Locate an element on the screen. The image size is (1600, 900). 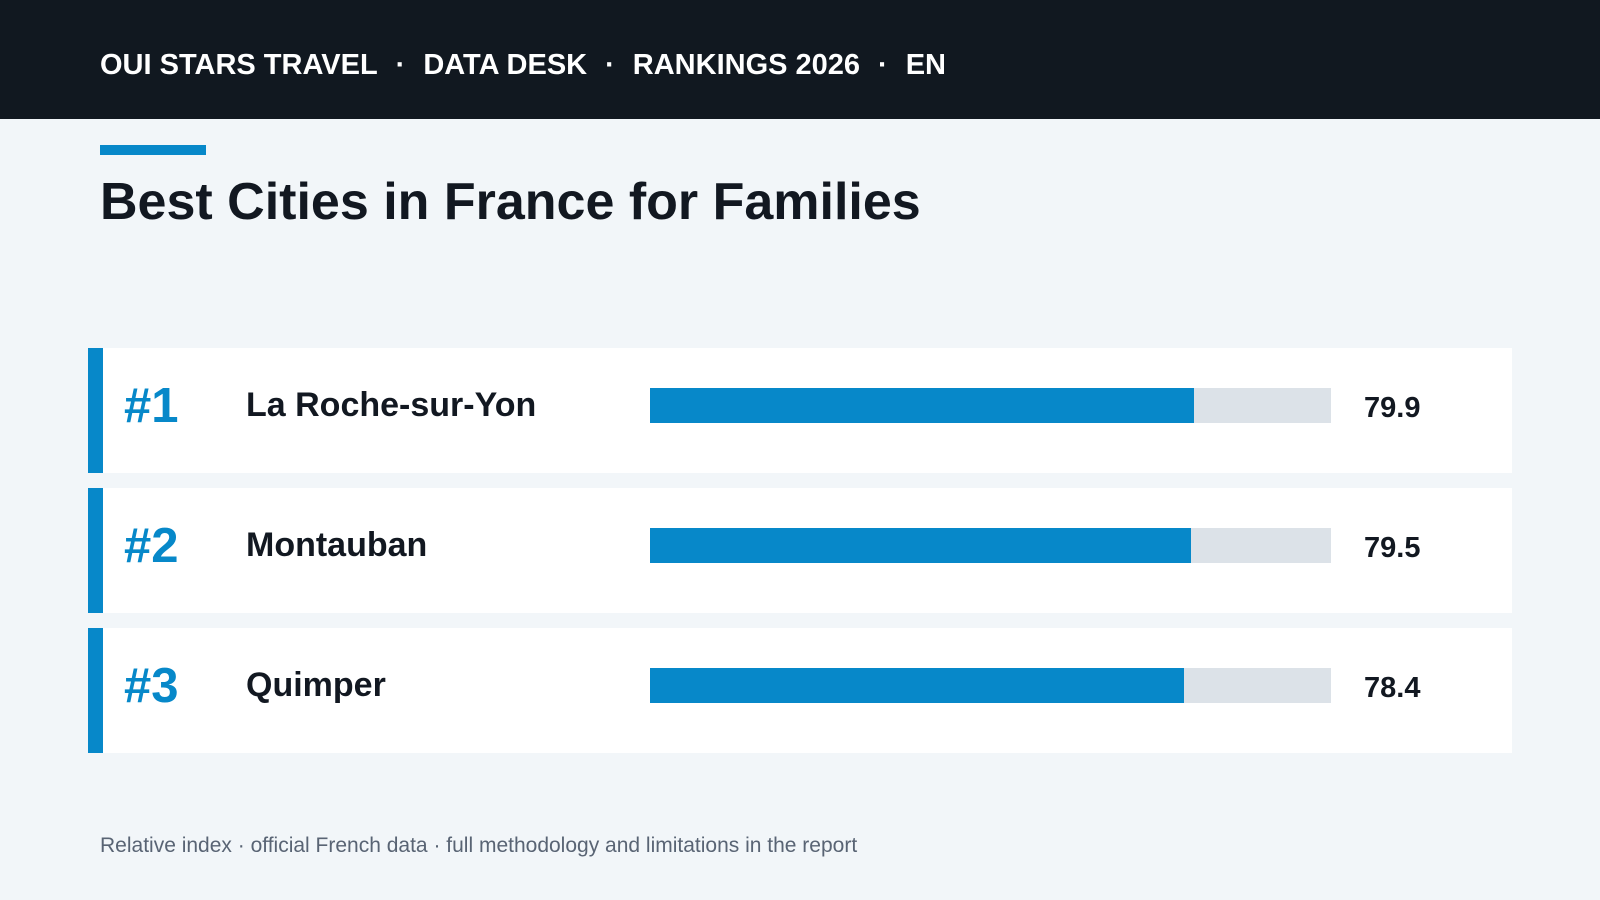
rank-row-montauban: #2 Montauban 79.5 is located at coordinates (800, 550).